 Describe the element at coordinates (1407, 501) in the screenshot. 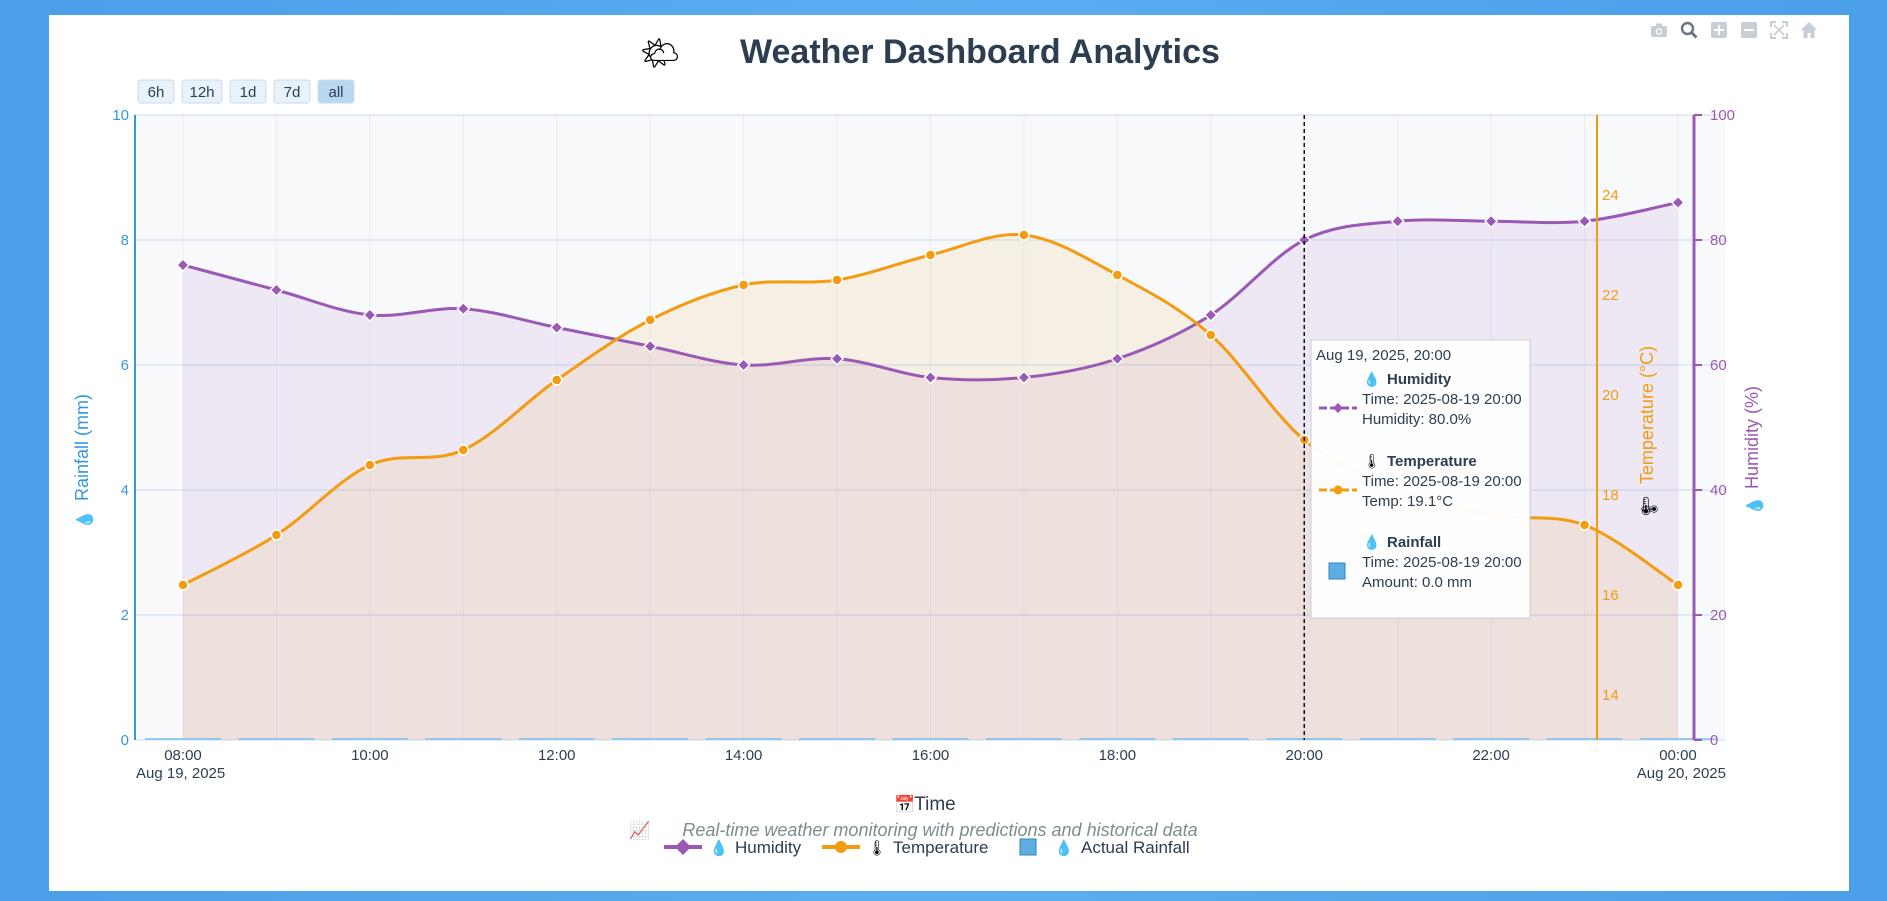

I see `tooltip-value: Temp: 19.1°C` at that location.